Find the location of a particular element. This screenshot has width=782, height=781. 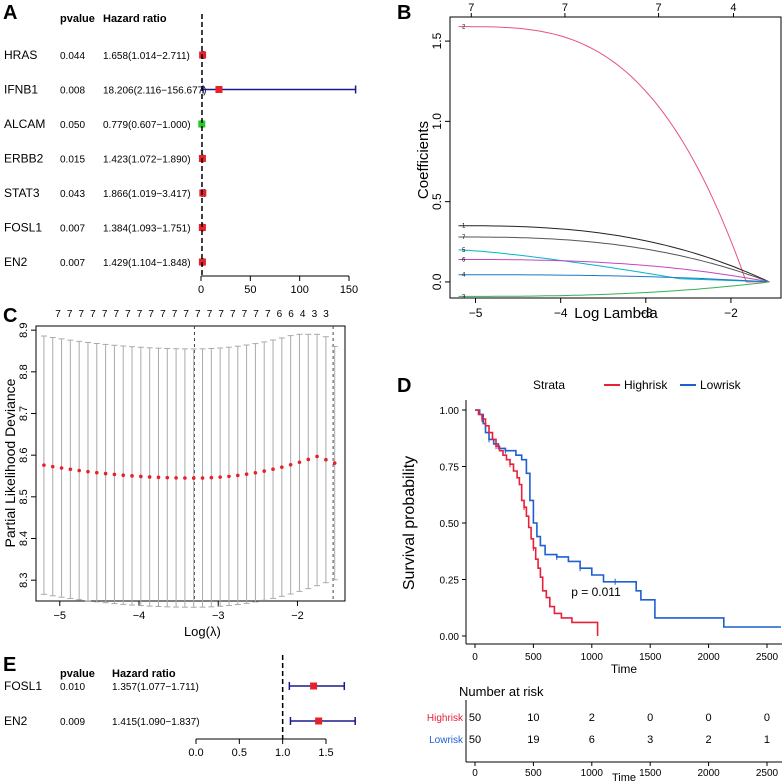

hazard-ratio-cell: 18.206(2.116−156.677) is located at coordinates (155, 91).